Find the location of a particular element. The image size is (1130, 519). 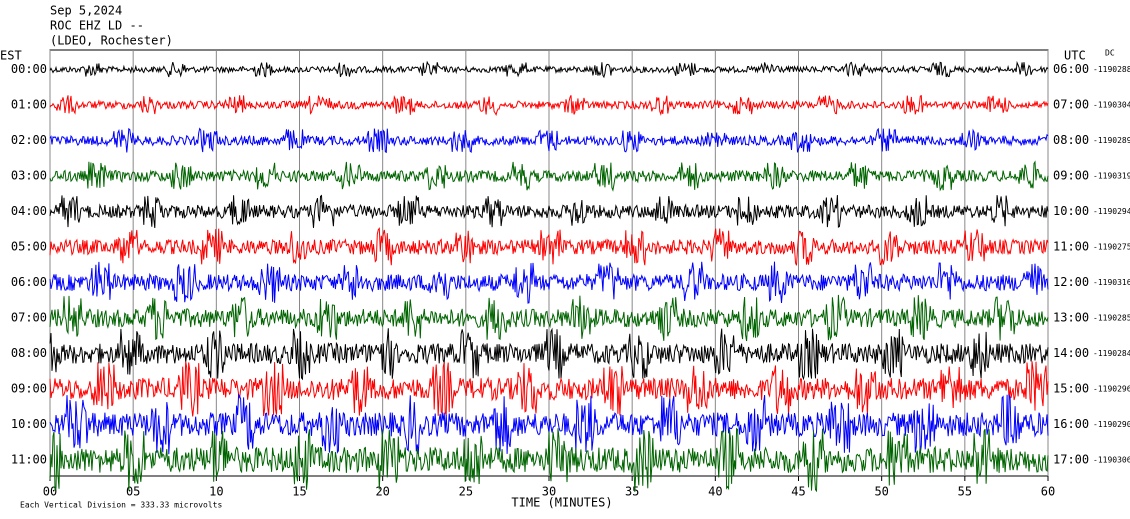

x-tick-label: 10 is located at coordinates (216, 492).